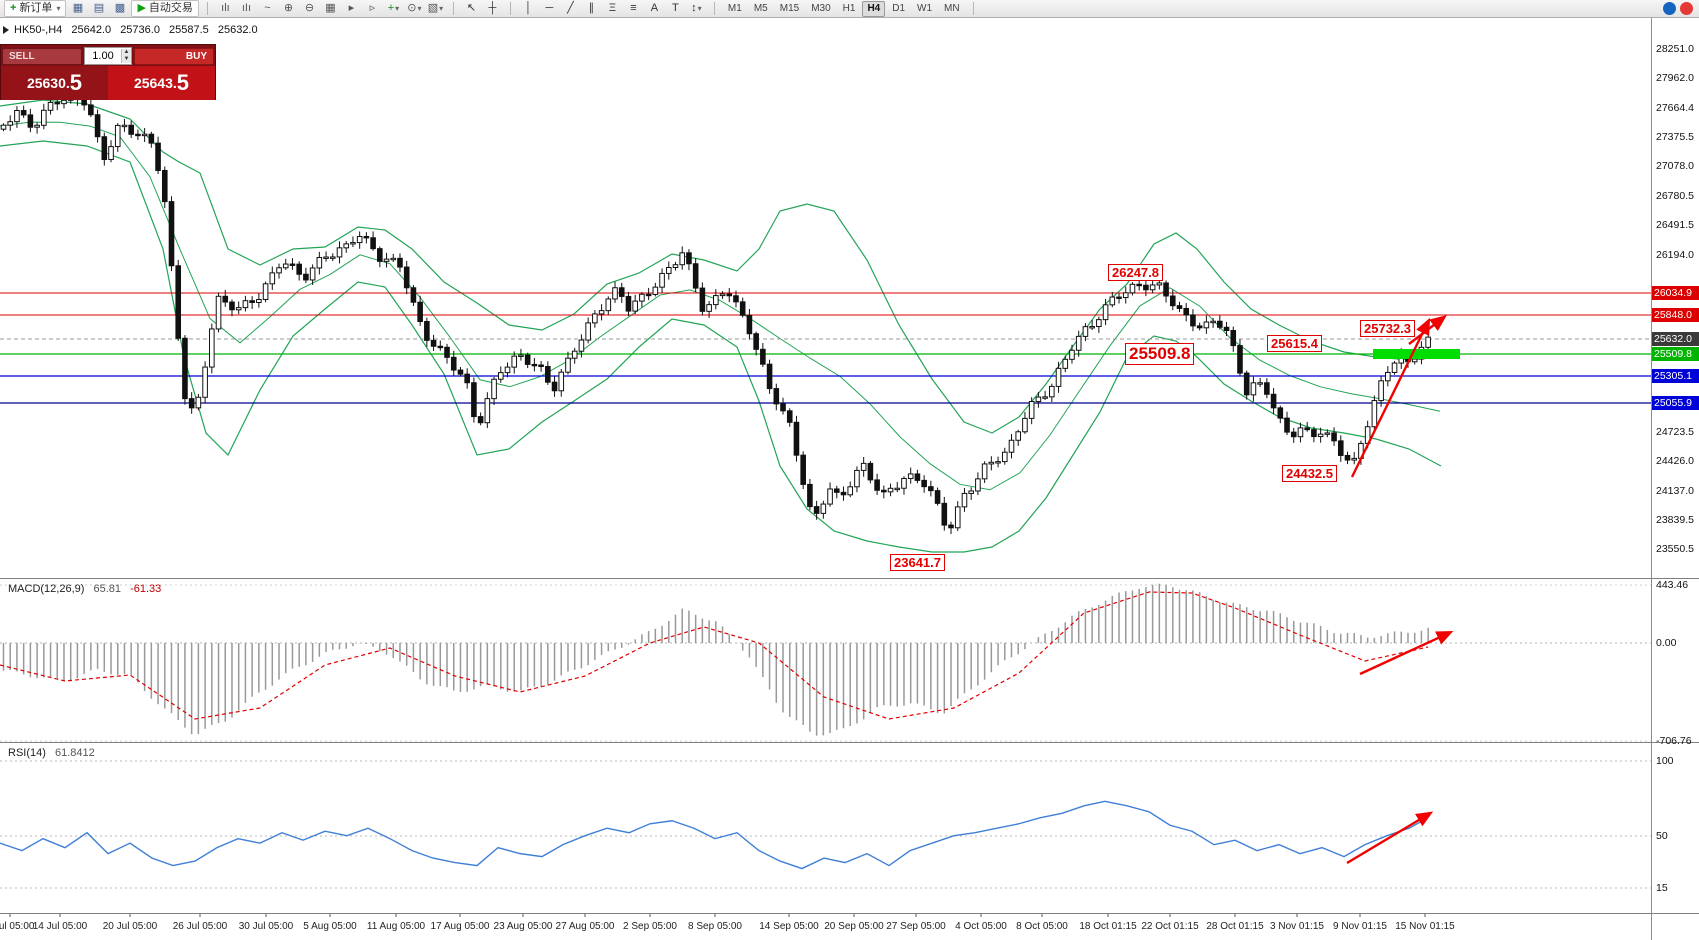  Describe the element at coordinates (126, 59) in the screenshot. I see `volume-down-icon: ▼` at that location.